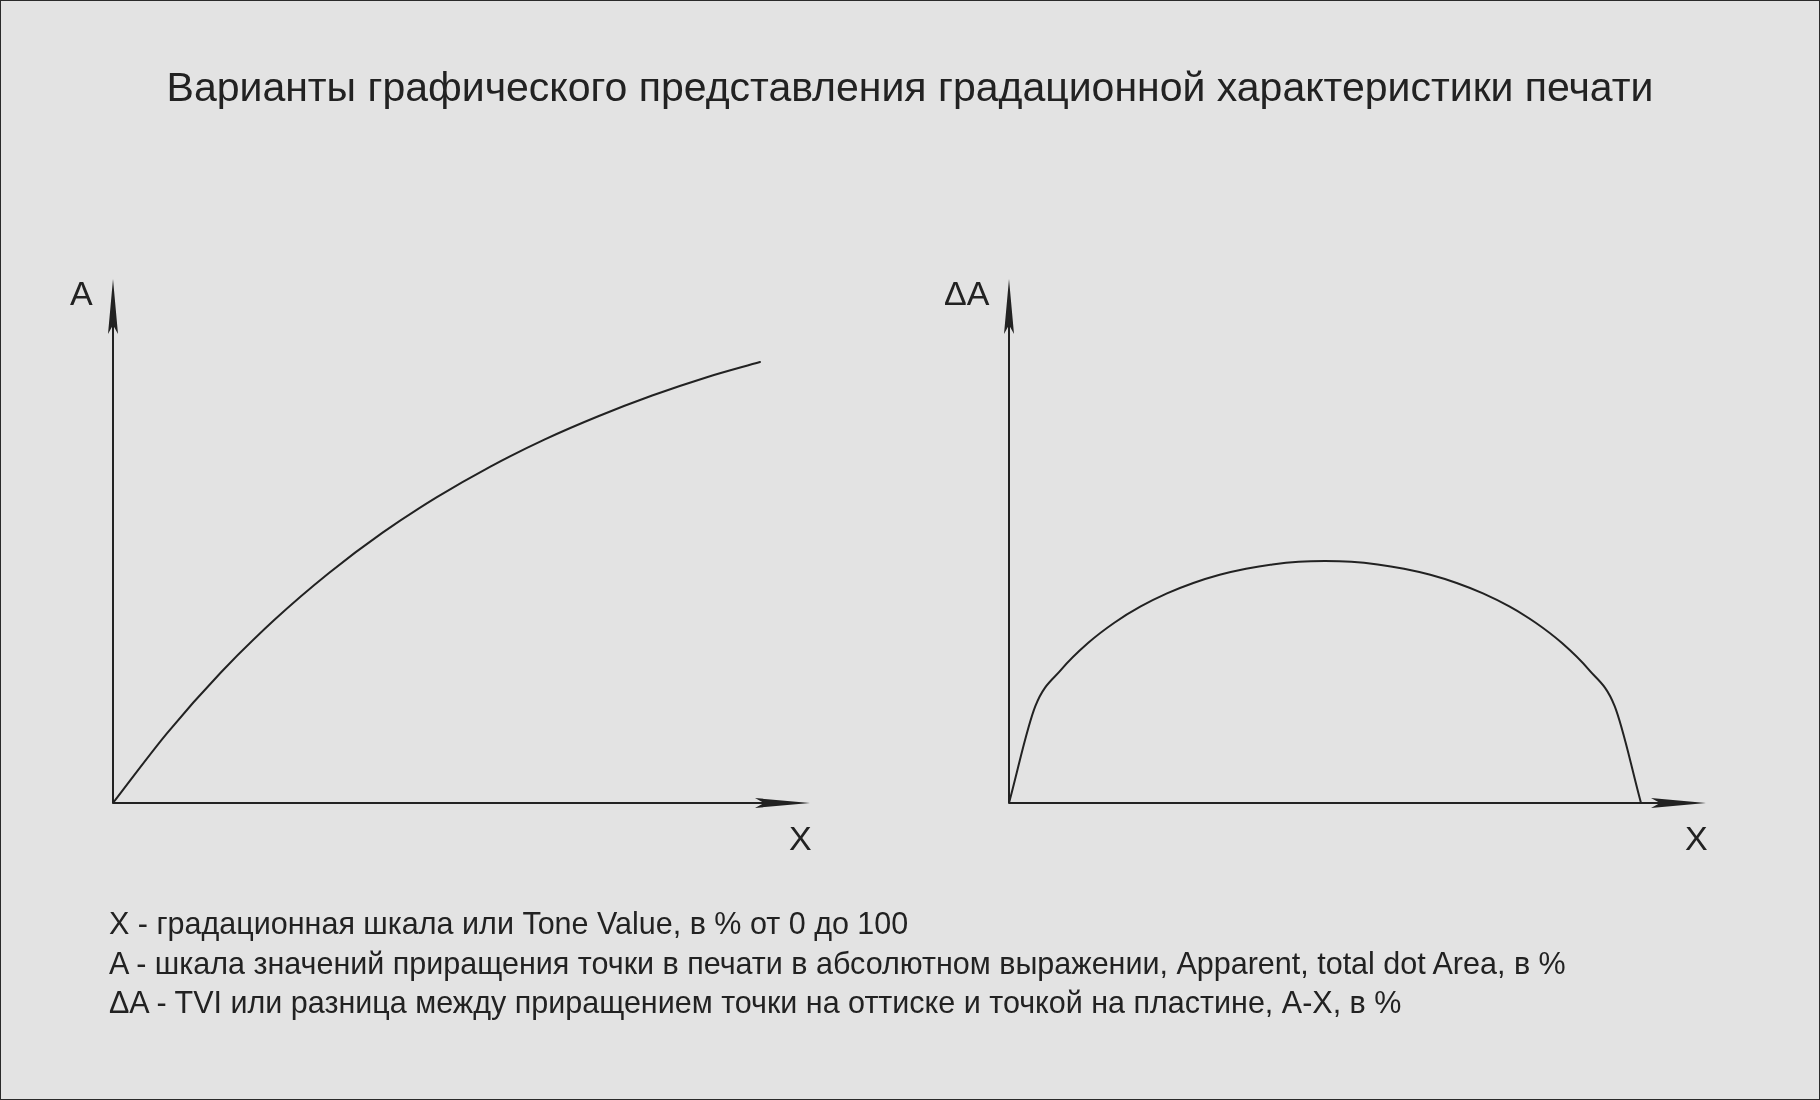  I want to click on y-axis-title: ΔA, so click(967, 293).